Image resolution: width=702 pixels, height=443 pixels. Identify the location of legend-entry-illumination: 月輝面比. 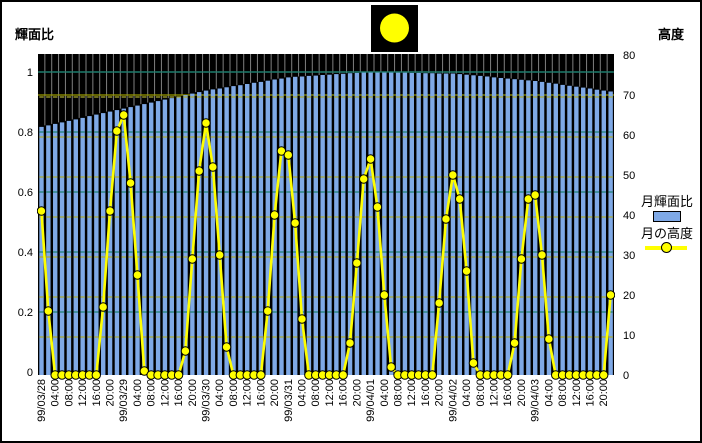
(664, 208).